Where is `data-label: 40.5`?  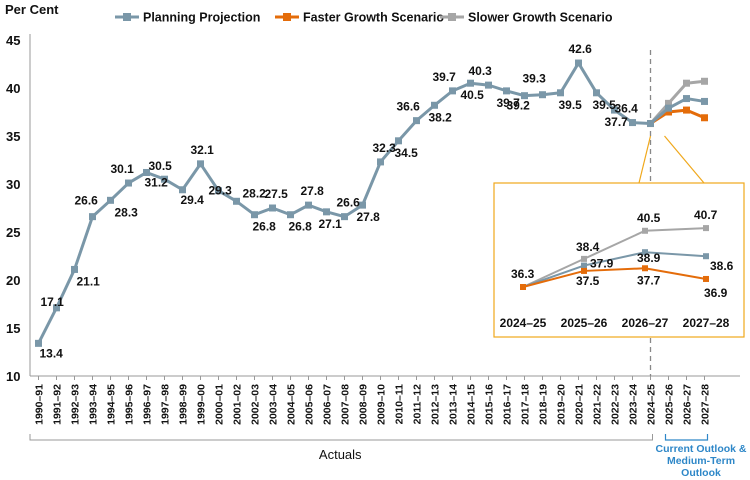
data-label: 40.5 is located at coordinates (473, 95).